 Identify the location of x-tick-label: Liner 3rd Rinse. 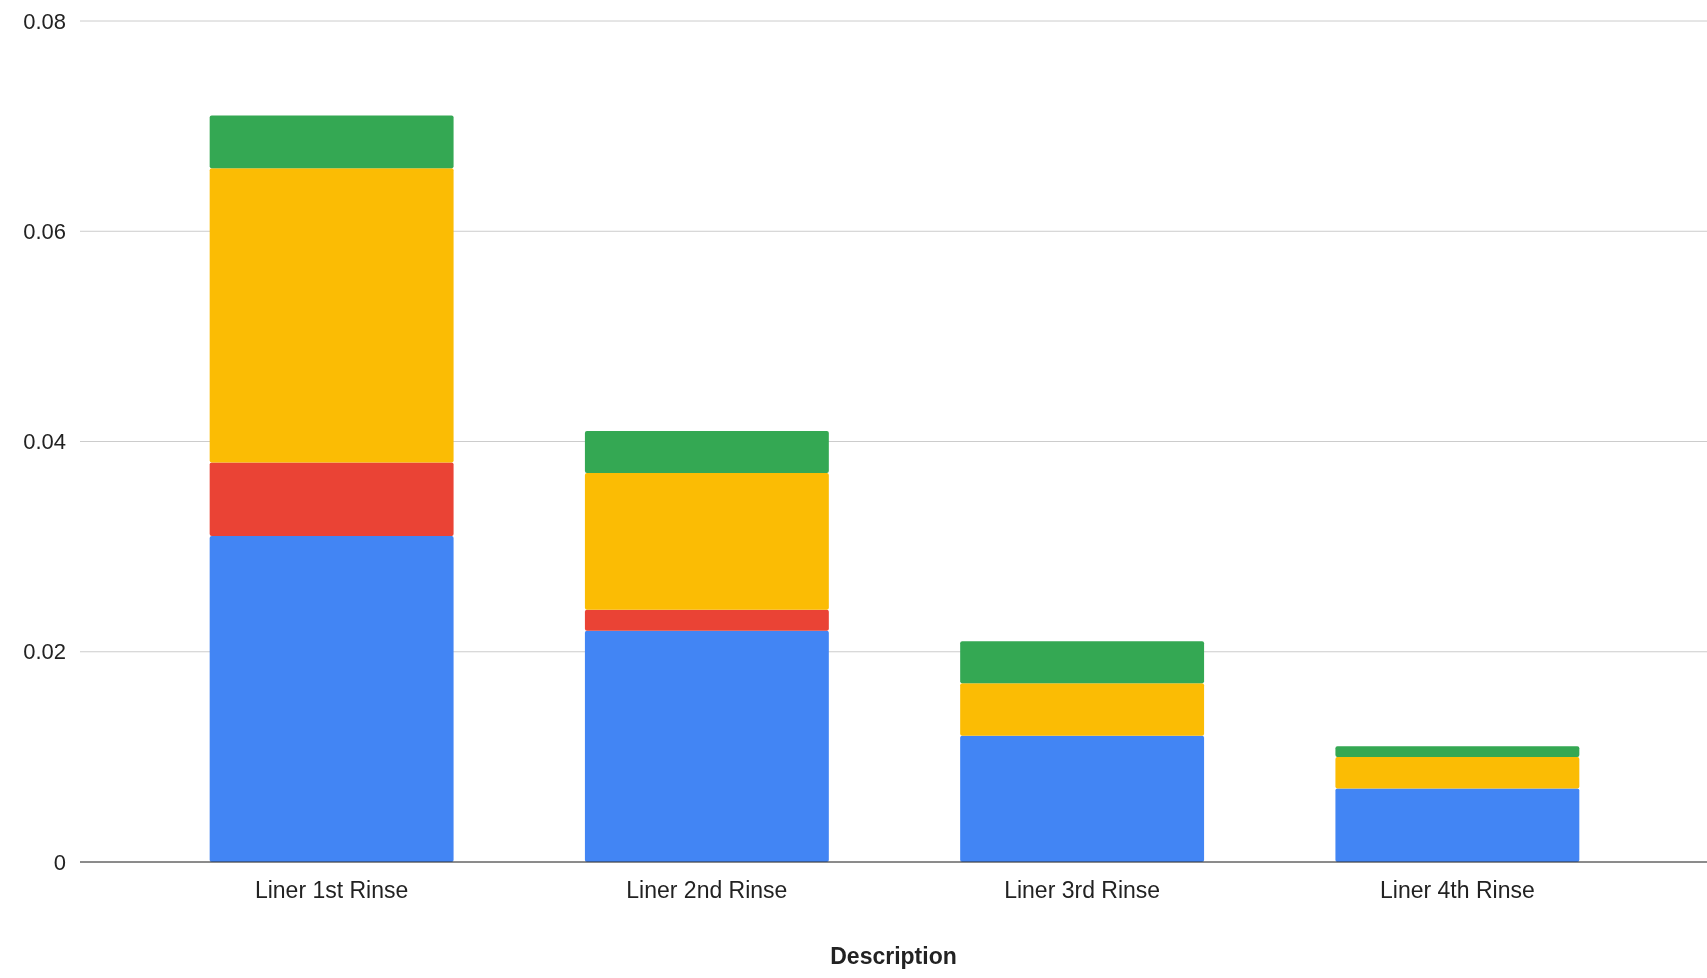
(1082, 890).